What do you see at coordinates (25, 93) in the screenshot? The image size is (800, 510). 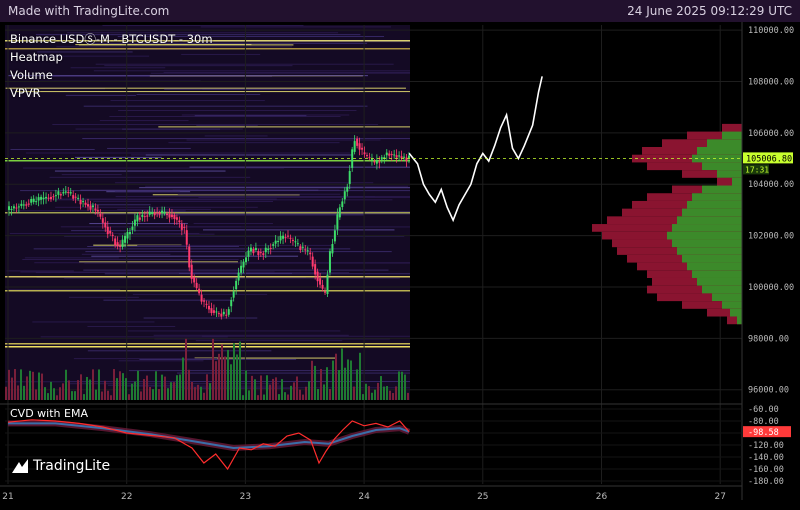 I see `vpvr-label: VPVR` at bounding box center [25, 93].